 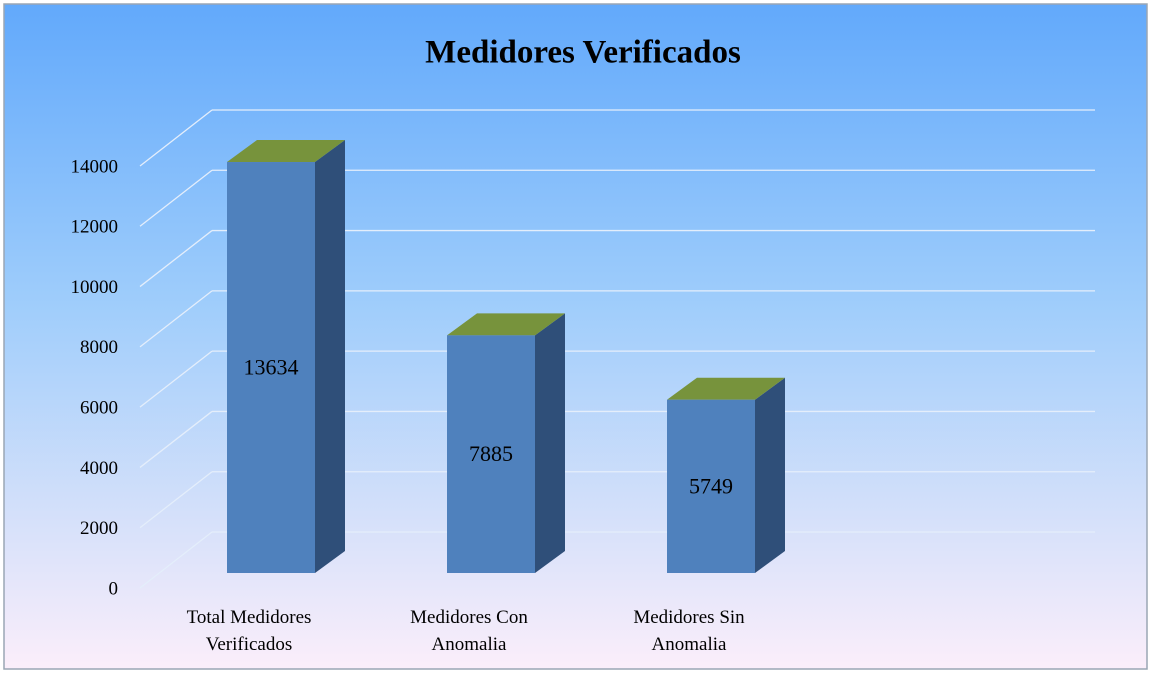 I want to click on y-tick-label: 0, so click(x=114, y=588).